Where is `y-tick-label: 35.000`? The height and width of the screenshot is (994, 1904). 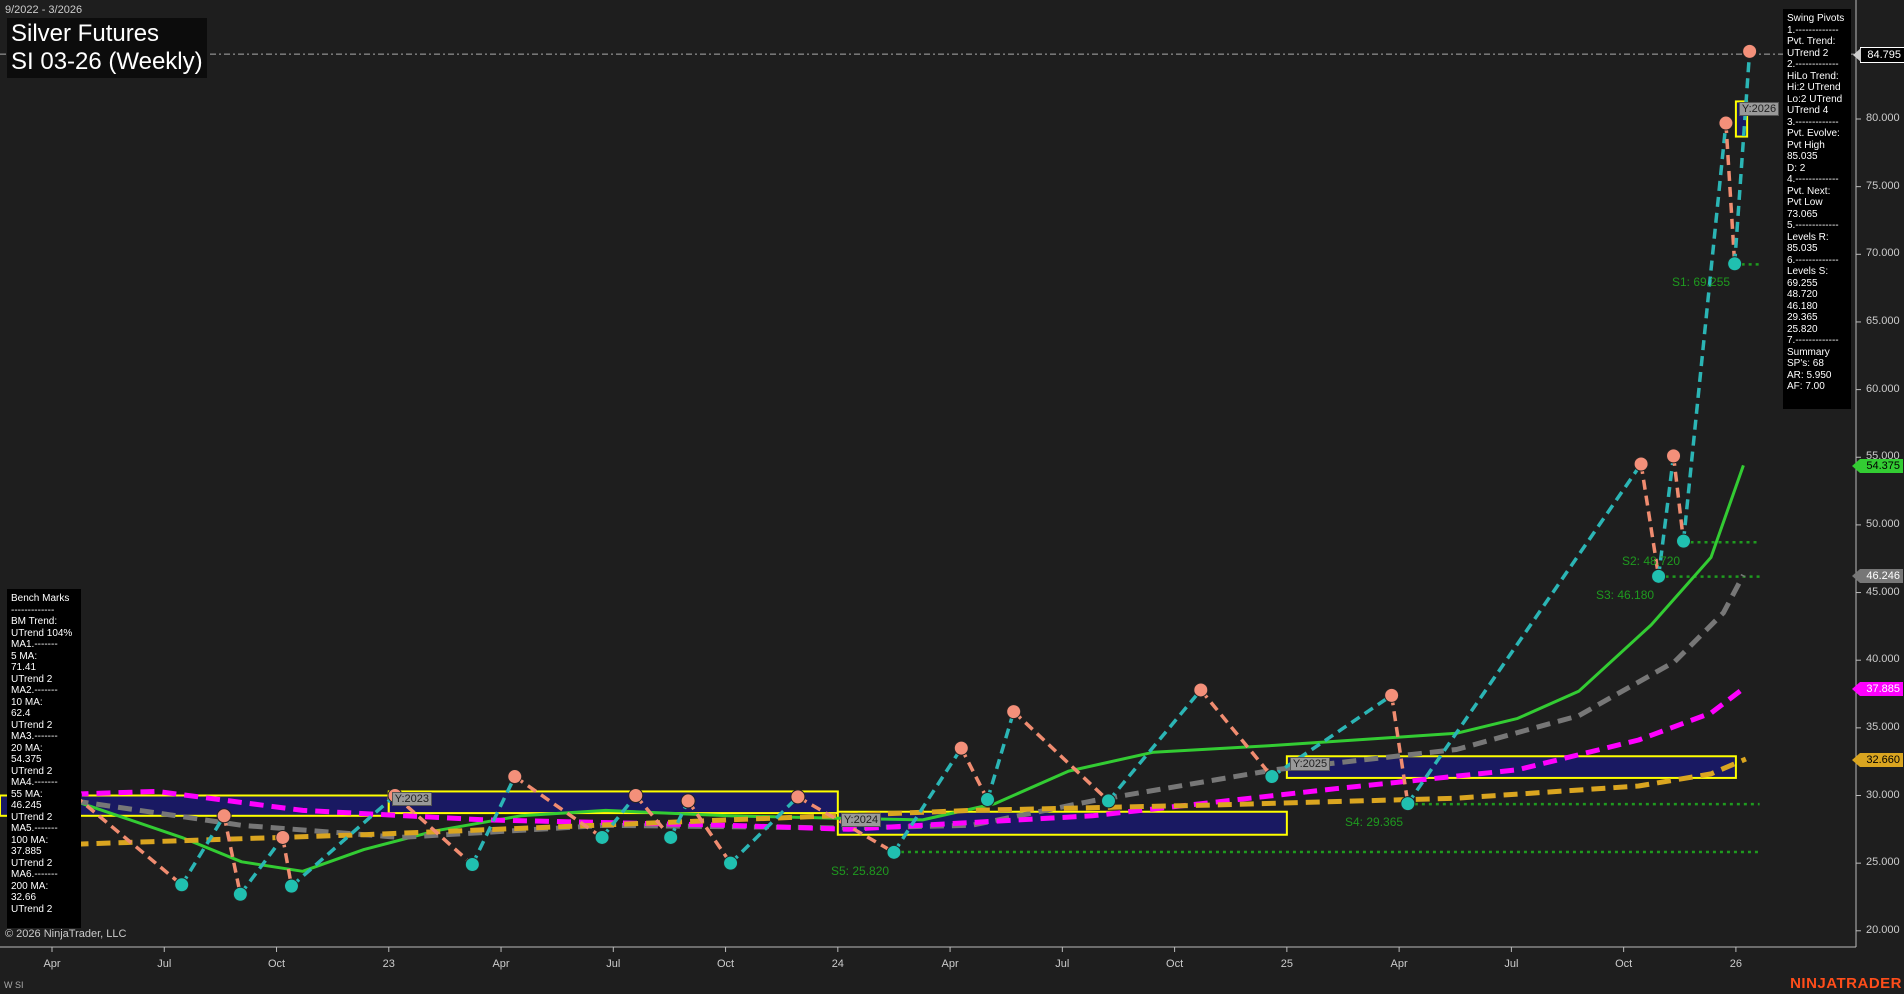 y-tick-label: 35.000 is located at coordinates (1883, 726).